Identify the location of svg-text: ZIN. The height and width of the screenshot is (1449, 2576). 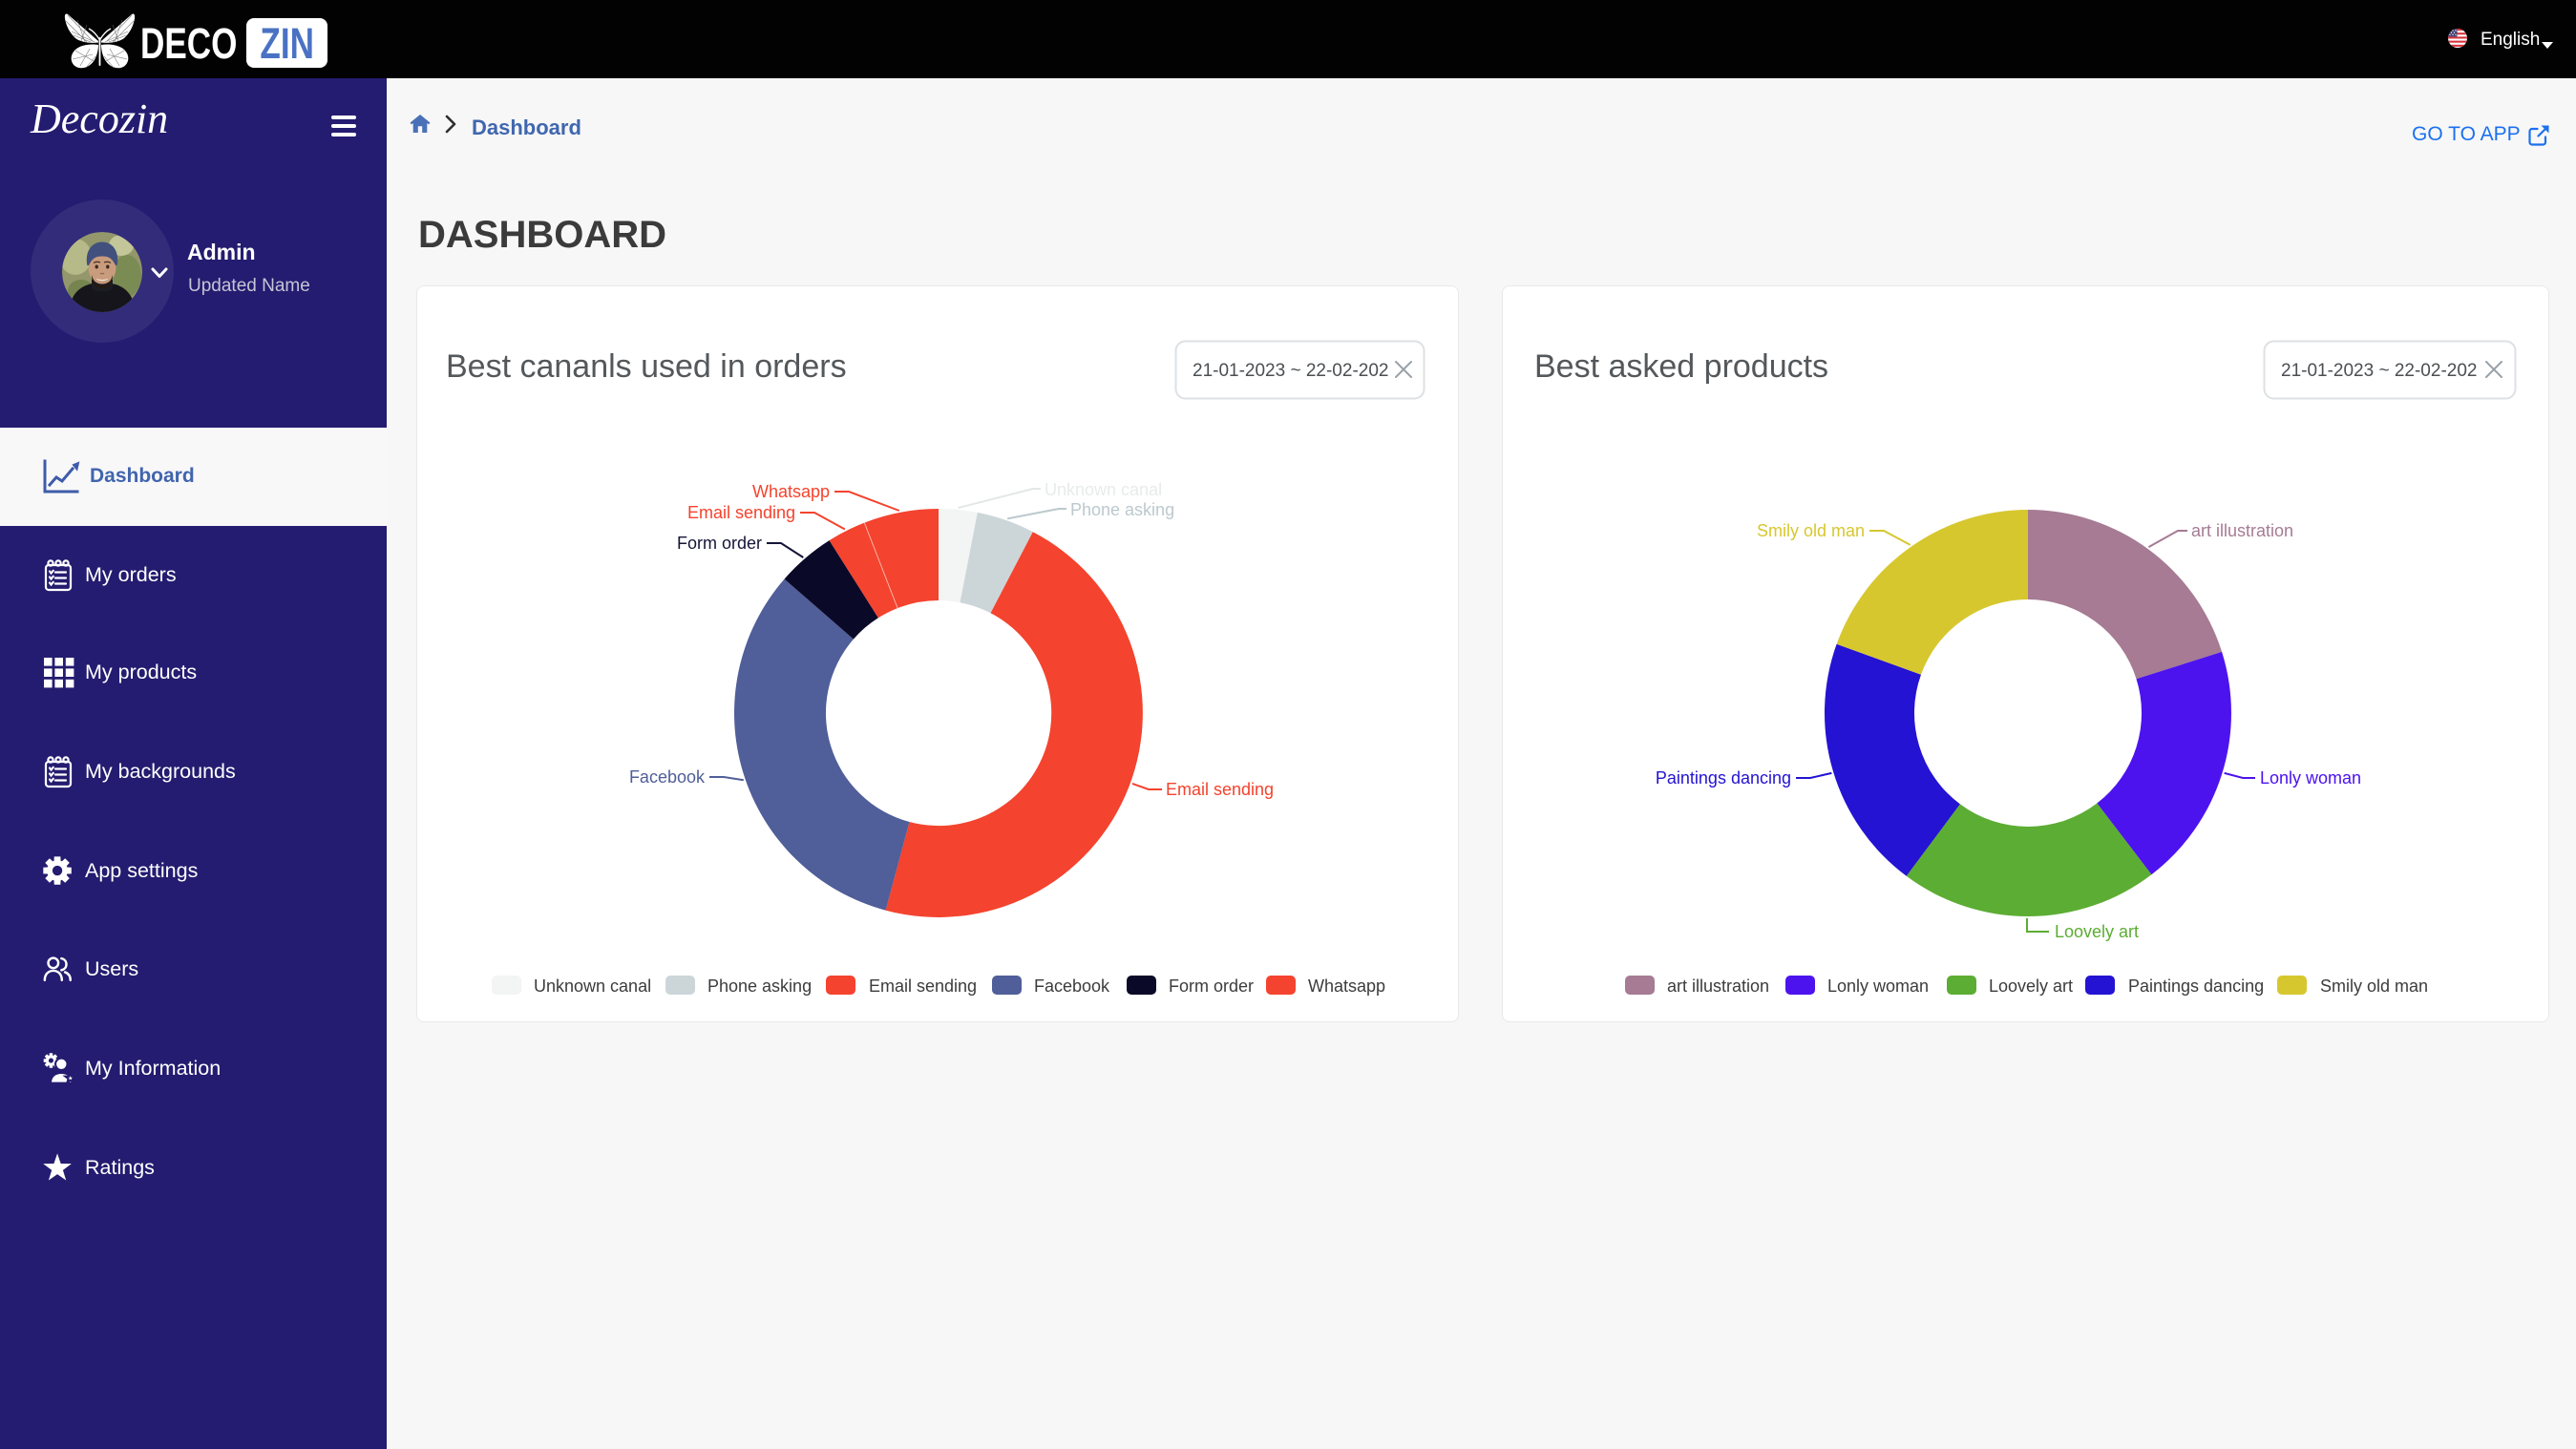
(287, 44).